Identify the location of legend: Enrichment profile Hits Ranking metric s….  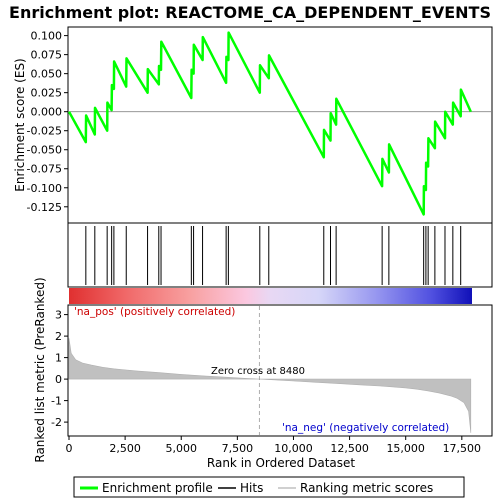
(269, 487).